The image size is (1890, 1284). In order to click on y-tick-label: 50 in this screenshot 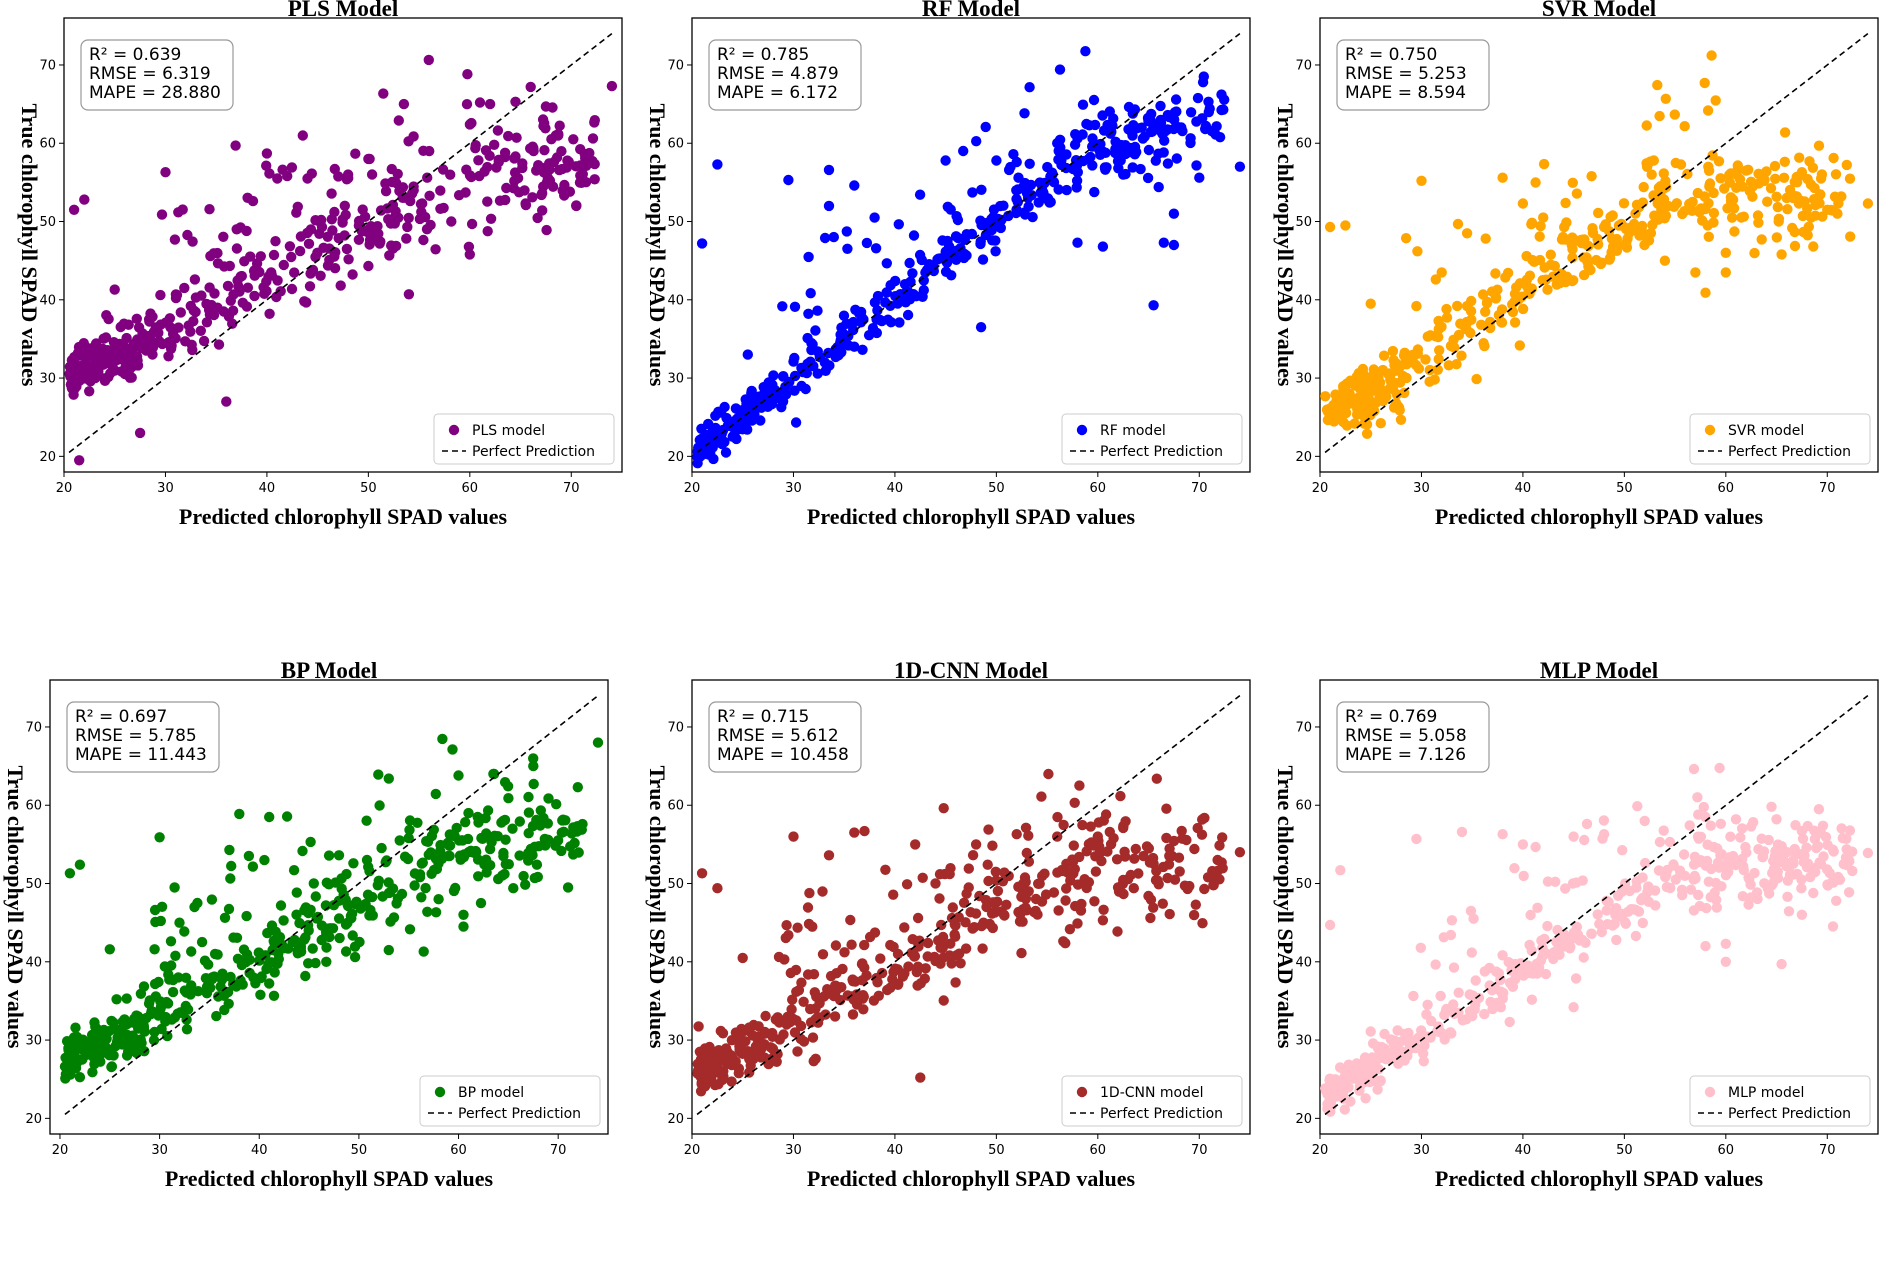, I will do `click(675, 884)`.